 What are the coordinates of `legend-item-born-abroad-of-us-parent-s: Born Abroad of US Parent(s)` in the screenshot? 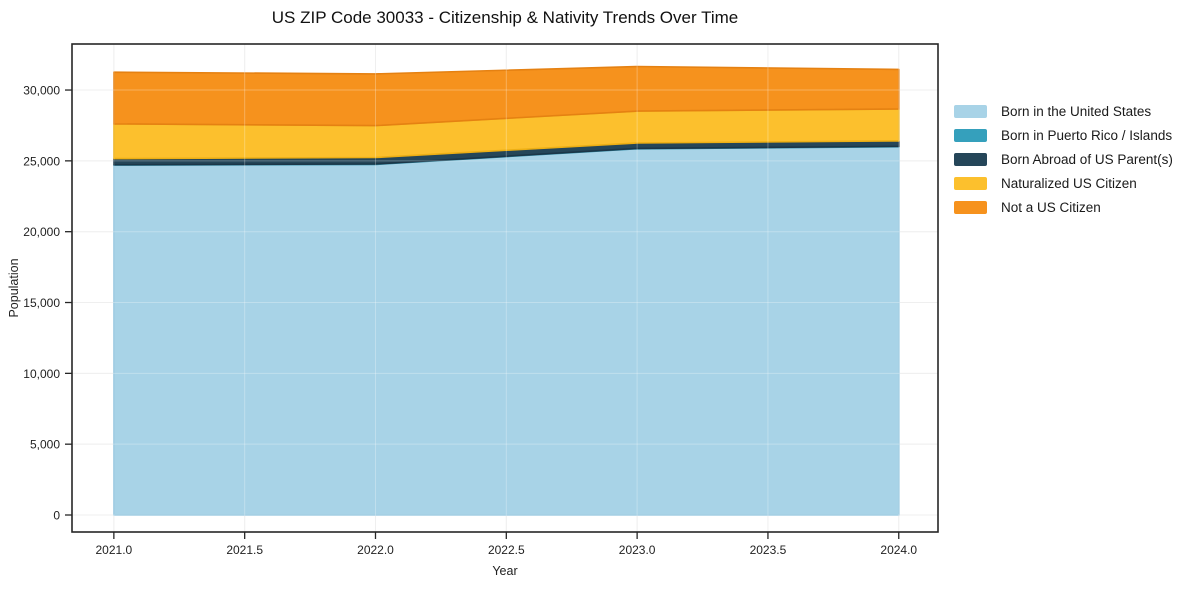 It's located at (1063, 159).